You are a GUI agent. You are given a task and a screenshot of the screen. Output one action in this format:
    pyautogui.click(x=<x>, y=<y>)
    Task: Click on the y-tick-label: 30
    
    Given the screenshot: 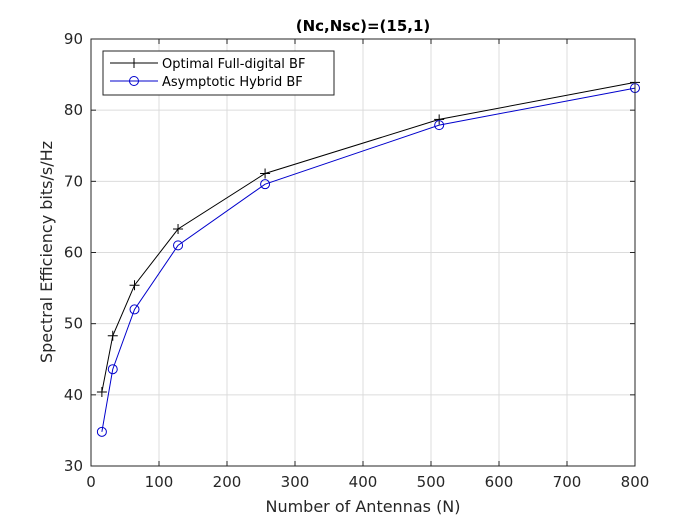 What is the action you would take?
    pyautogui.click(x=73, y=466)
    